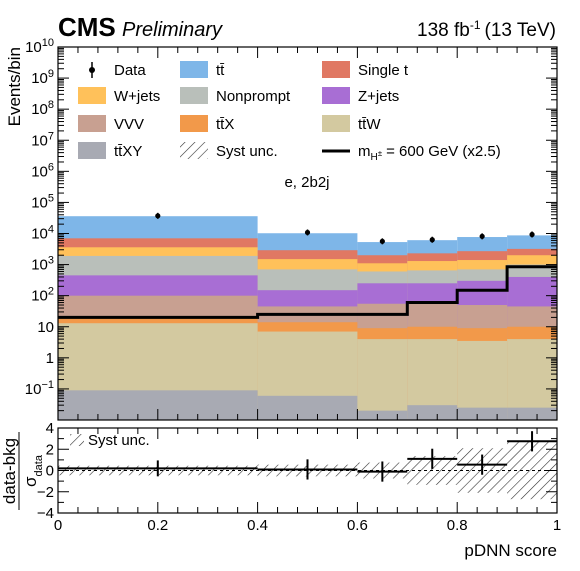  What do you see at coordinates (378, 96) in the screenshot?
I see `legend-label-5: Z+jets` at bounding box center [378, 96].